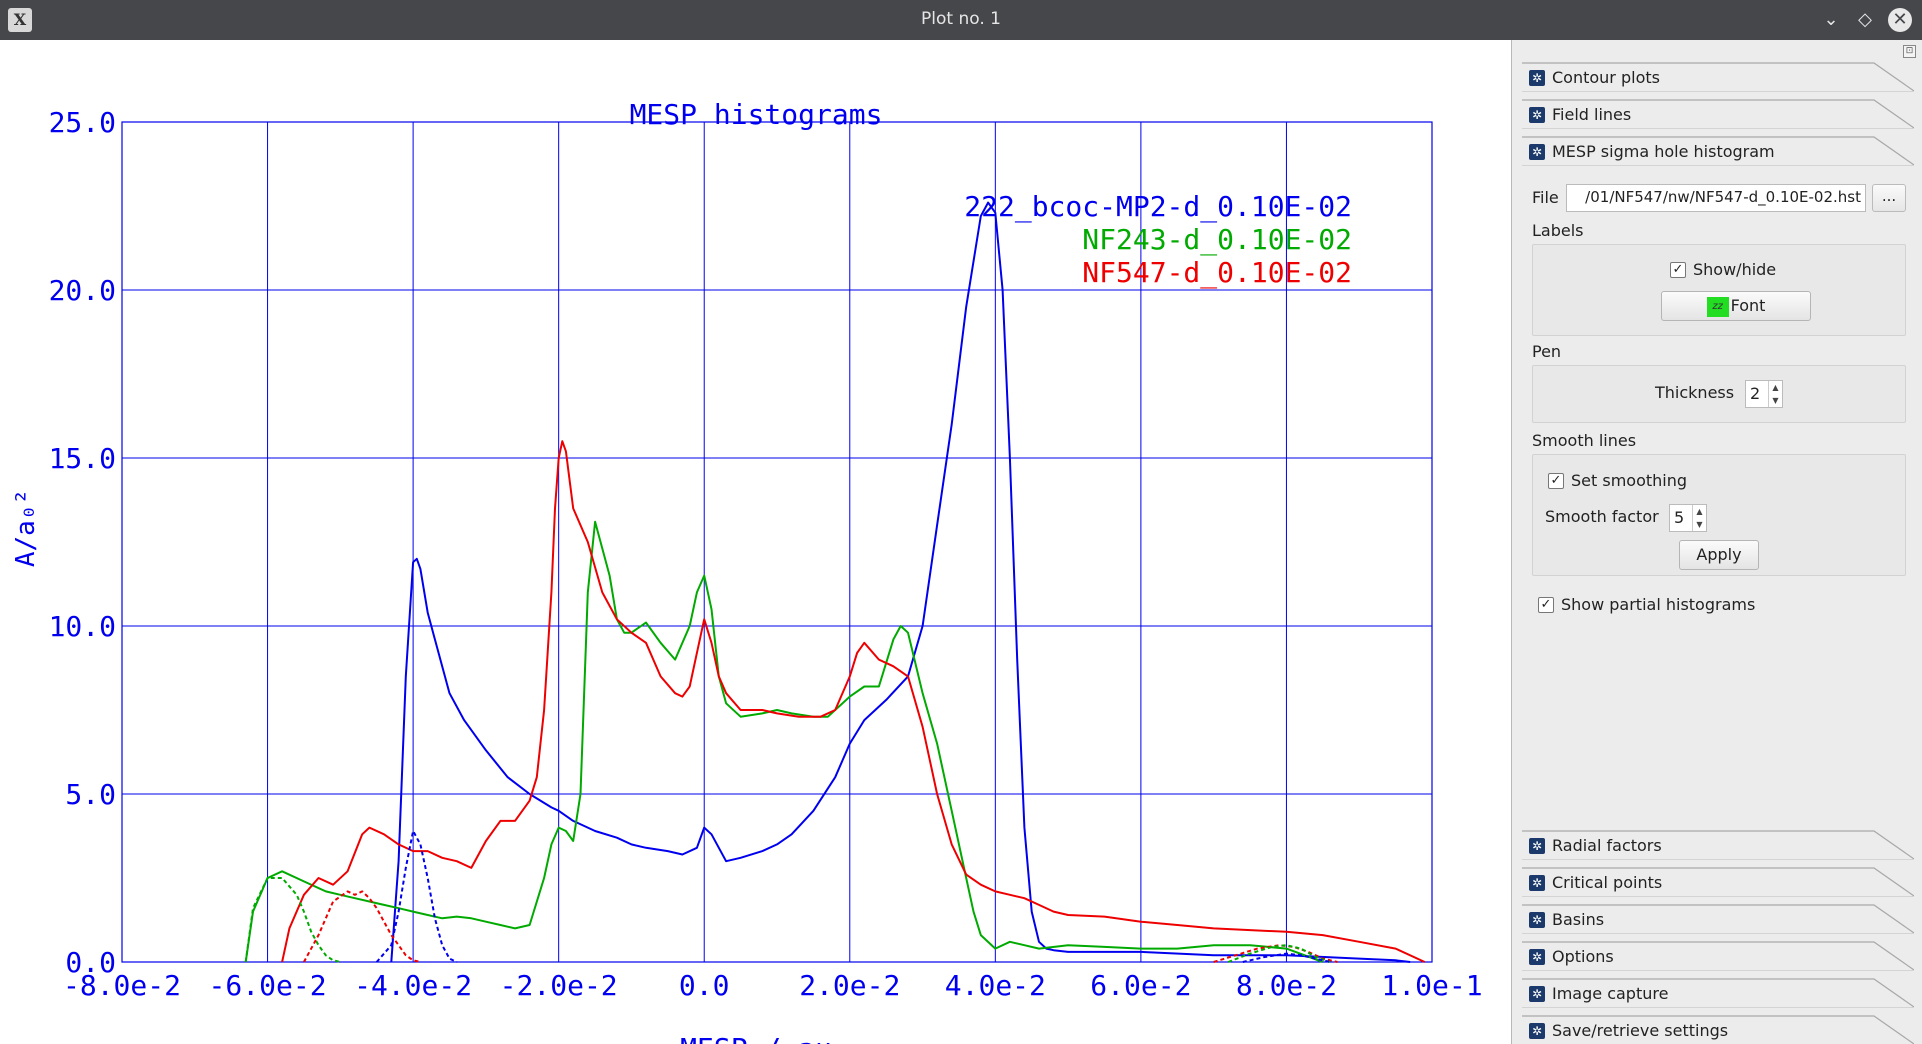 The width and height of the screenshot is (1922, 1044). Describe the element at coordinates (1640, 1030) in the screenshot. I see `section-label: Save/retrieve settings` at that location.